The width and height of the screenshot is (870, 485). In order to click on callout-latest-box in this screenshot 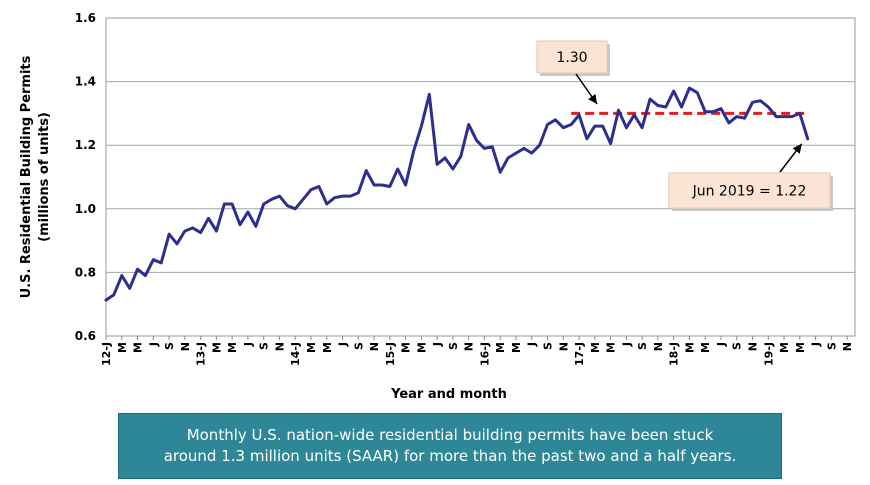, I will do `click(749, 190)`.